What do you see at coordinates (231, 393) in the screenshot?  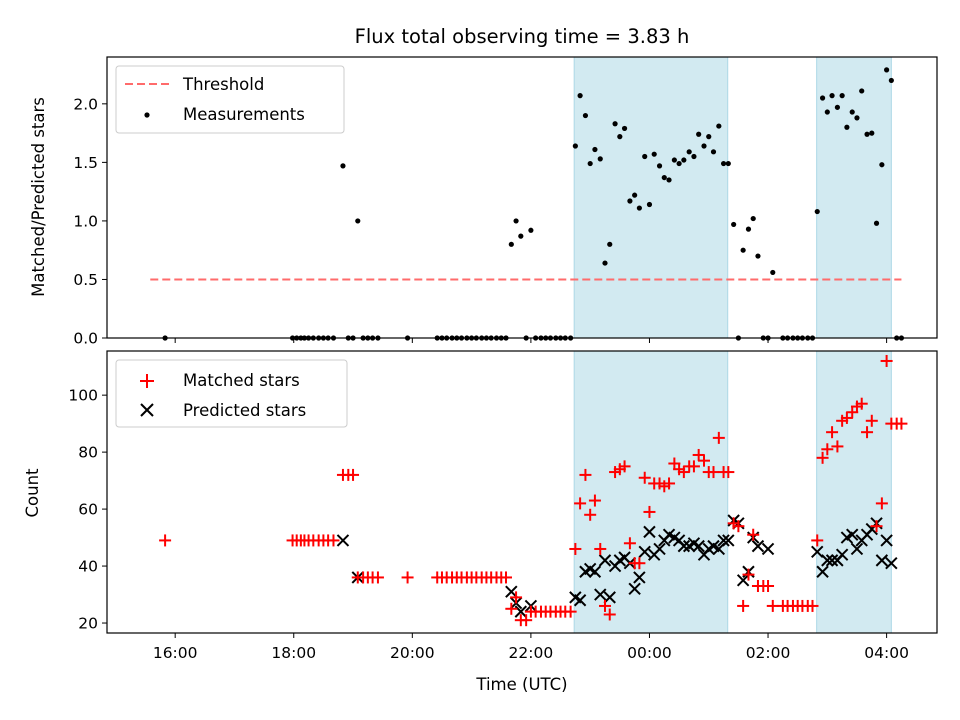 I see `count-legend: Matched stars Predicted stars` at bounding box center [231, 393].